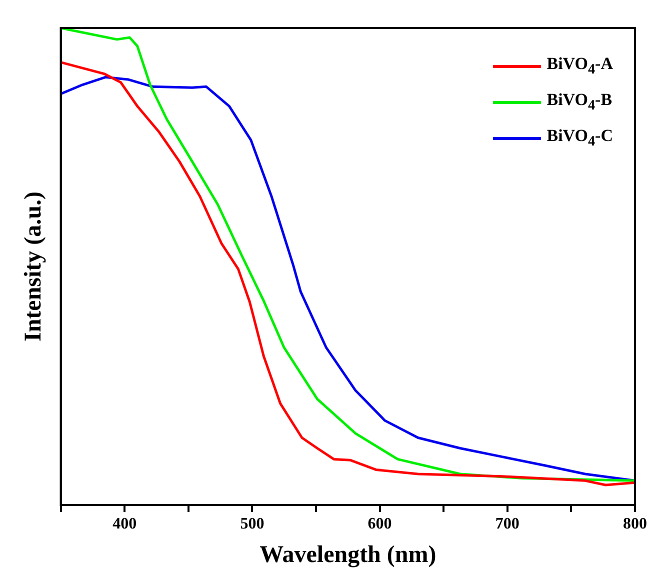 This screenshot has height=586, width=661. What do you see at coordinates (579, 66) in the screenshot?
I see `legend-label: BiVO$_{4}$-A` at bounding box center [579, 66].